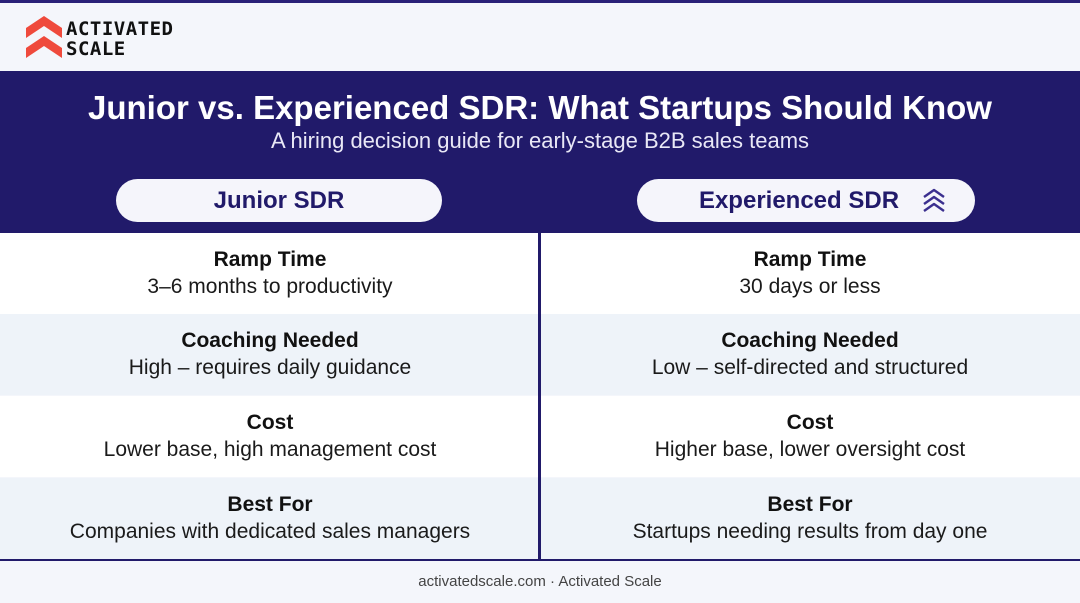  What do you see at coordinates (44, 37) in the screenshot?
I see `stacked-chevrons-icon` at bounding box center [44, 37].